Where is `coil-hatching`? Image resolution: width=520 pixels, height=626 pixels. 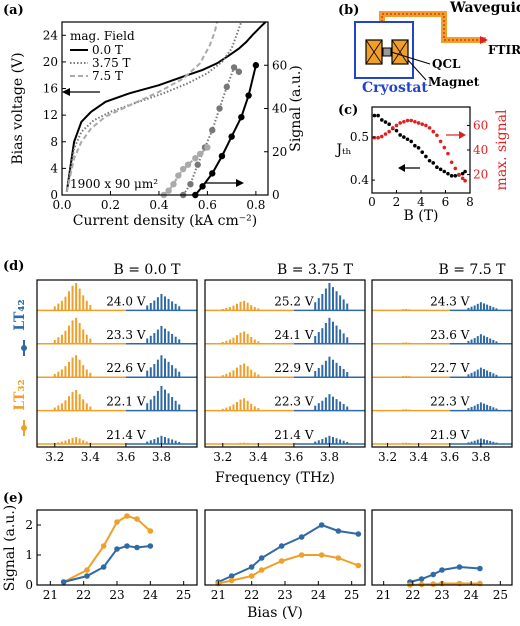
coil-hatching is located at coordinates (387, 52).